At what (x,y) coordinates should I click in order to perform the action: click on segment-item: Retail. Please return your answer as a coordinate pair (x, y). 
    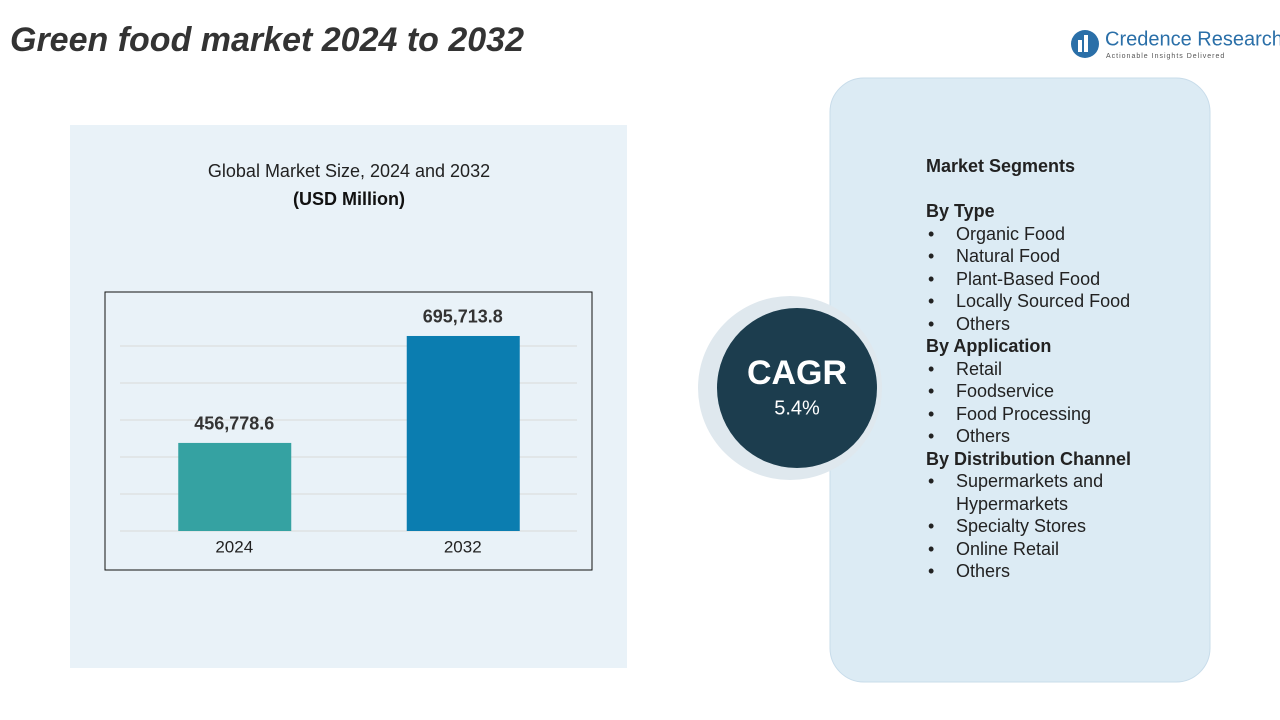
    Looking at the image, I should click on (1041, 369).